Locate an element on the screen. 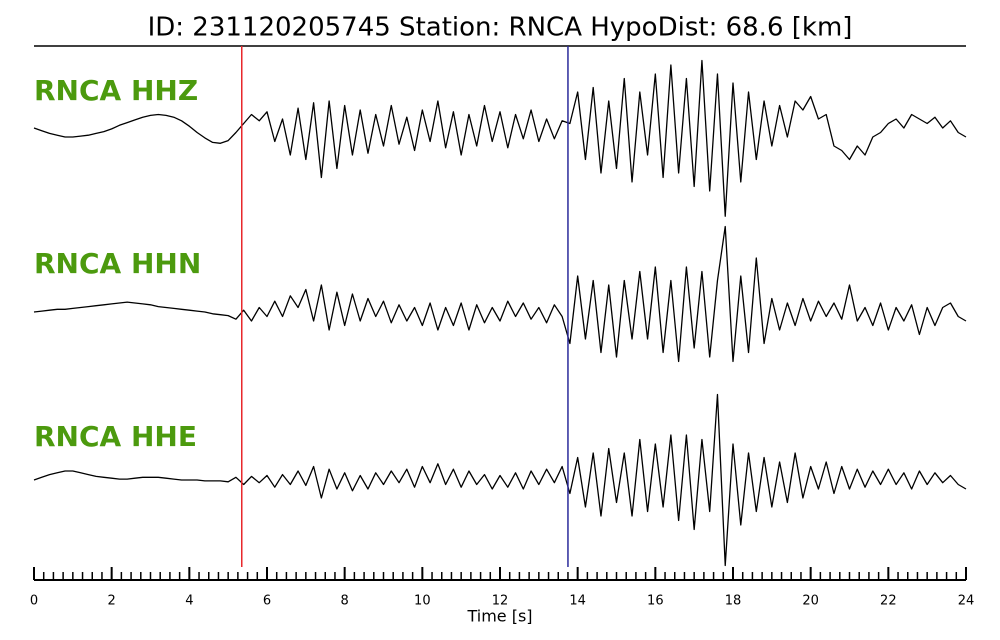  trace-label: RNCA HHN is located at coordinates (117, 263).